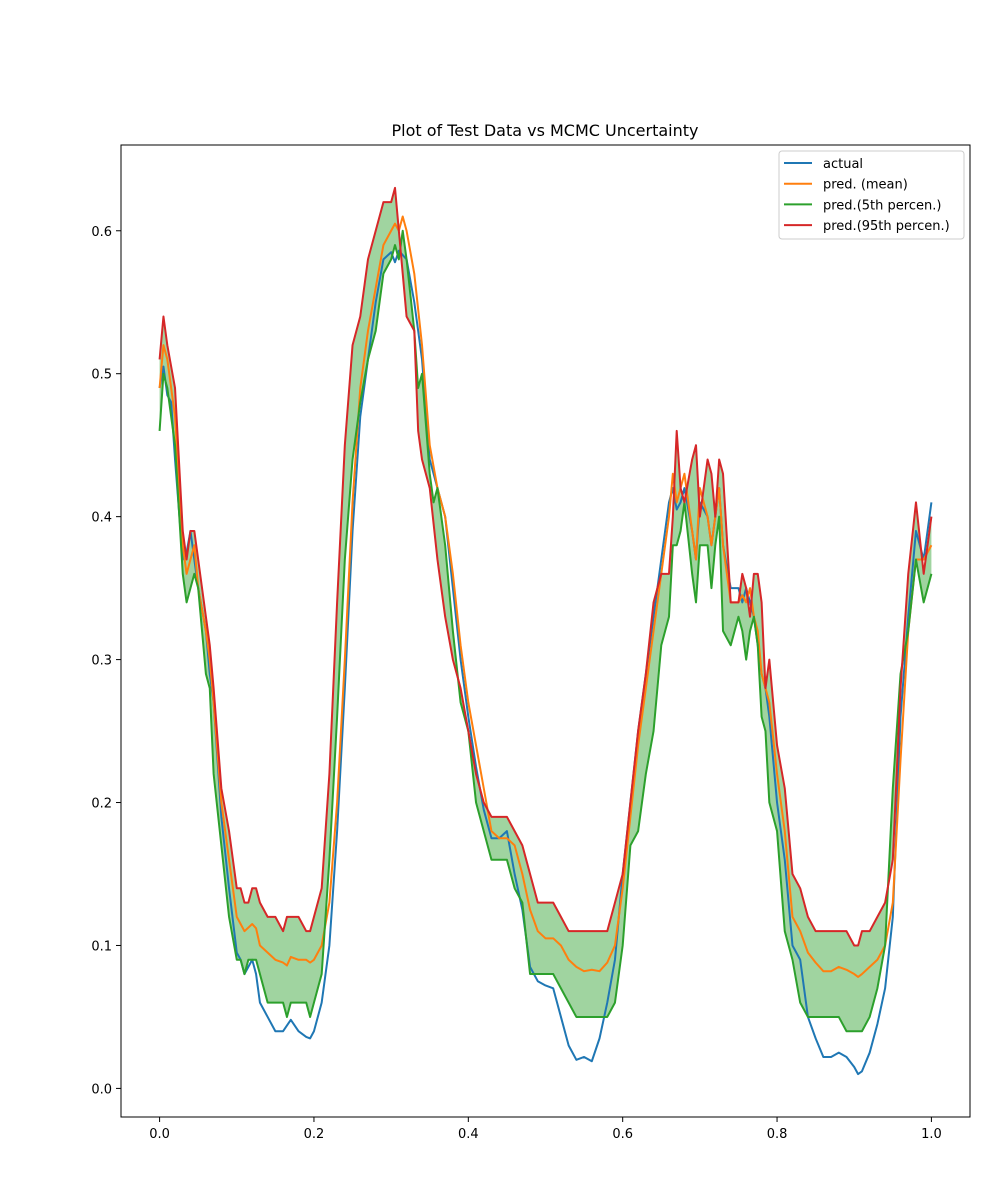 This screenshot has width=1000, height=1200. What do you see at coordinates (545, 1129) in the screenshot?
I see `x-axis-ticks: 0.0 0.2 0.4 0.6 0.8 1.0` at bounding box center [545, 1129].